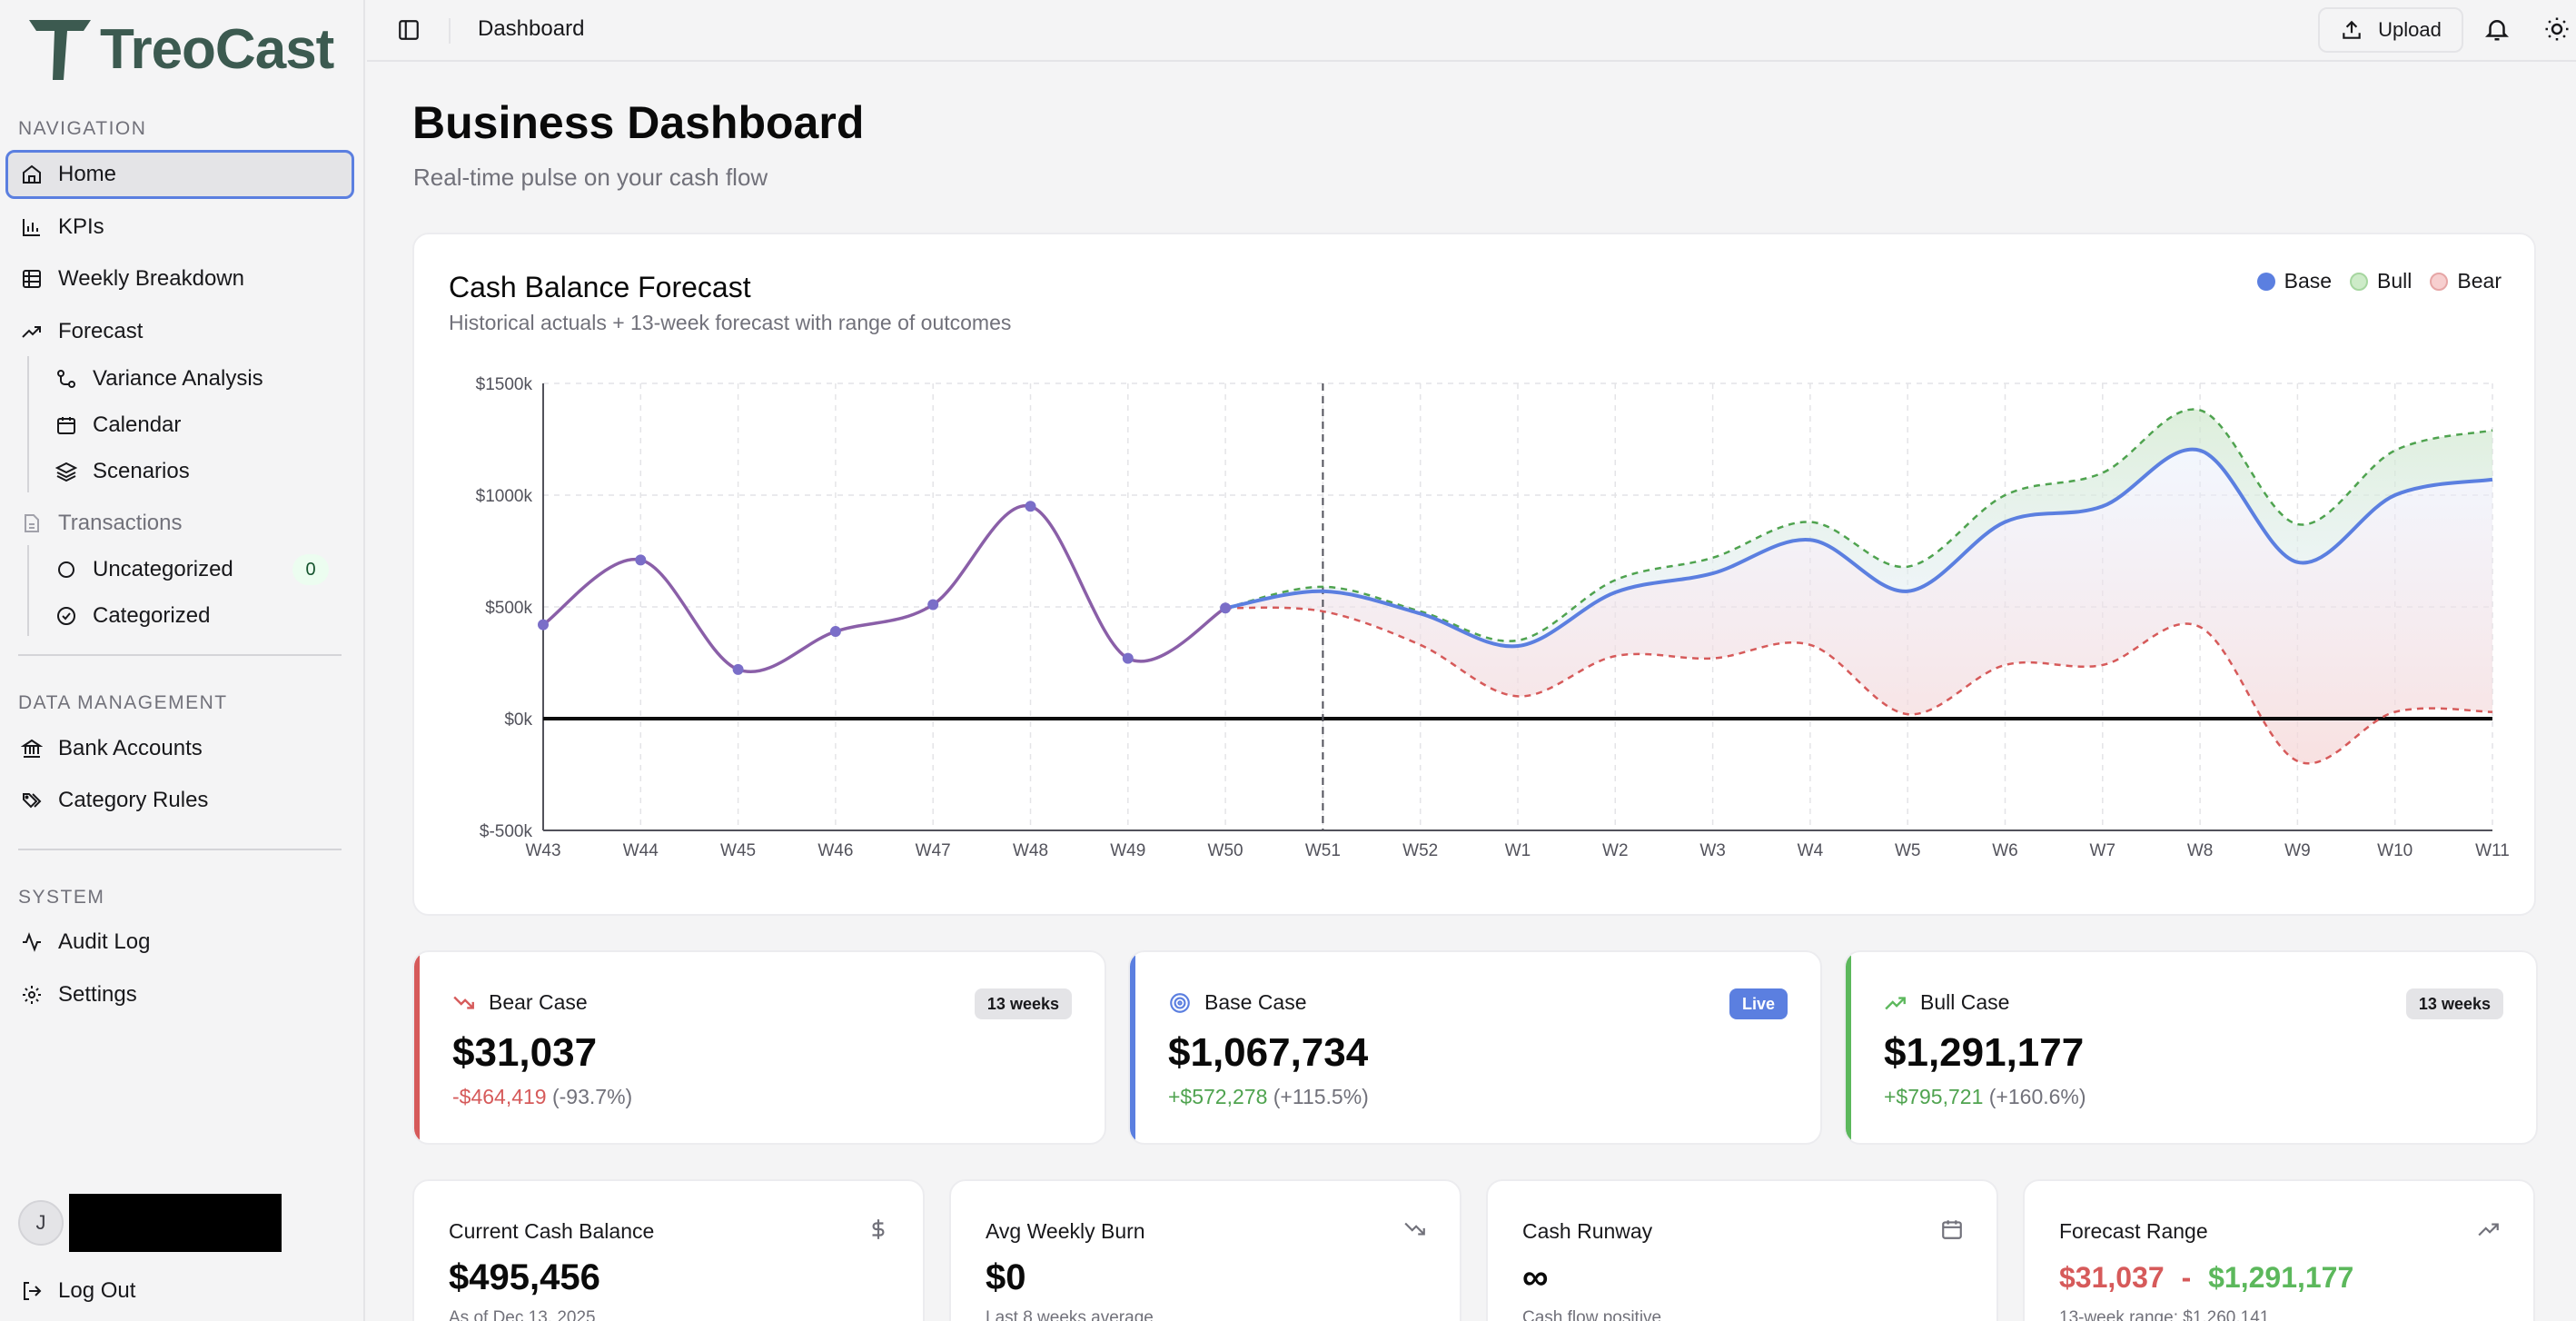 This screenshot has height=1321, width=2576. I want to click on log-out-icon, so click(31, 1291).